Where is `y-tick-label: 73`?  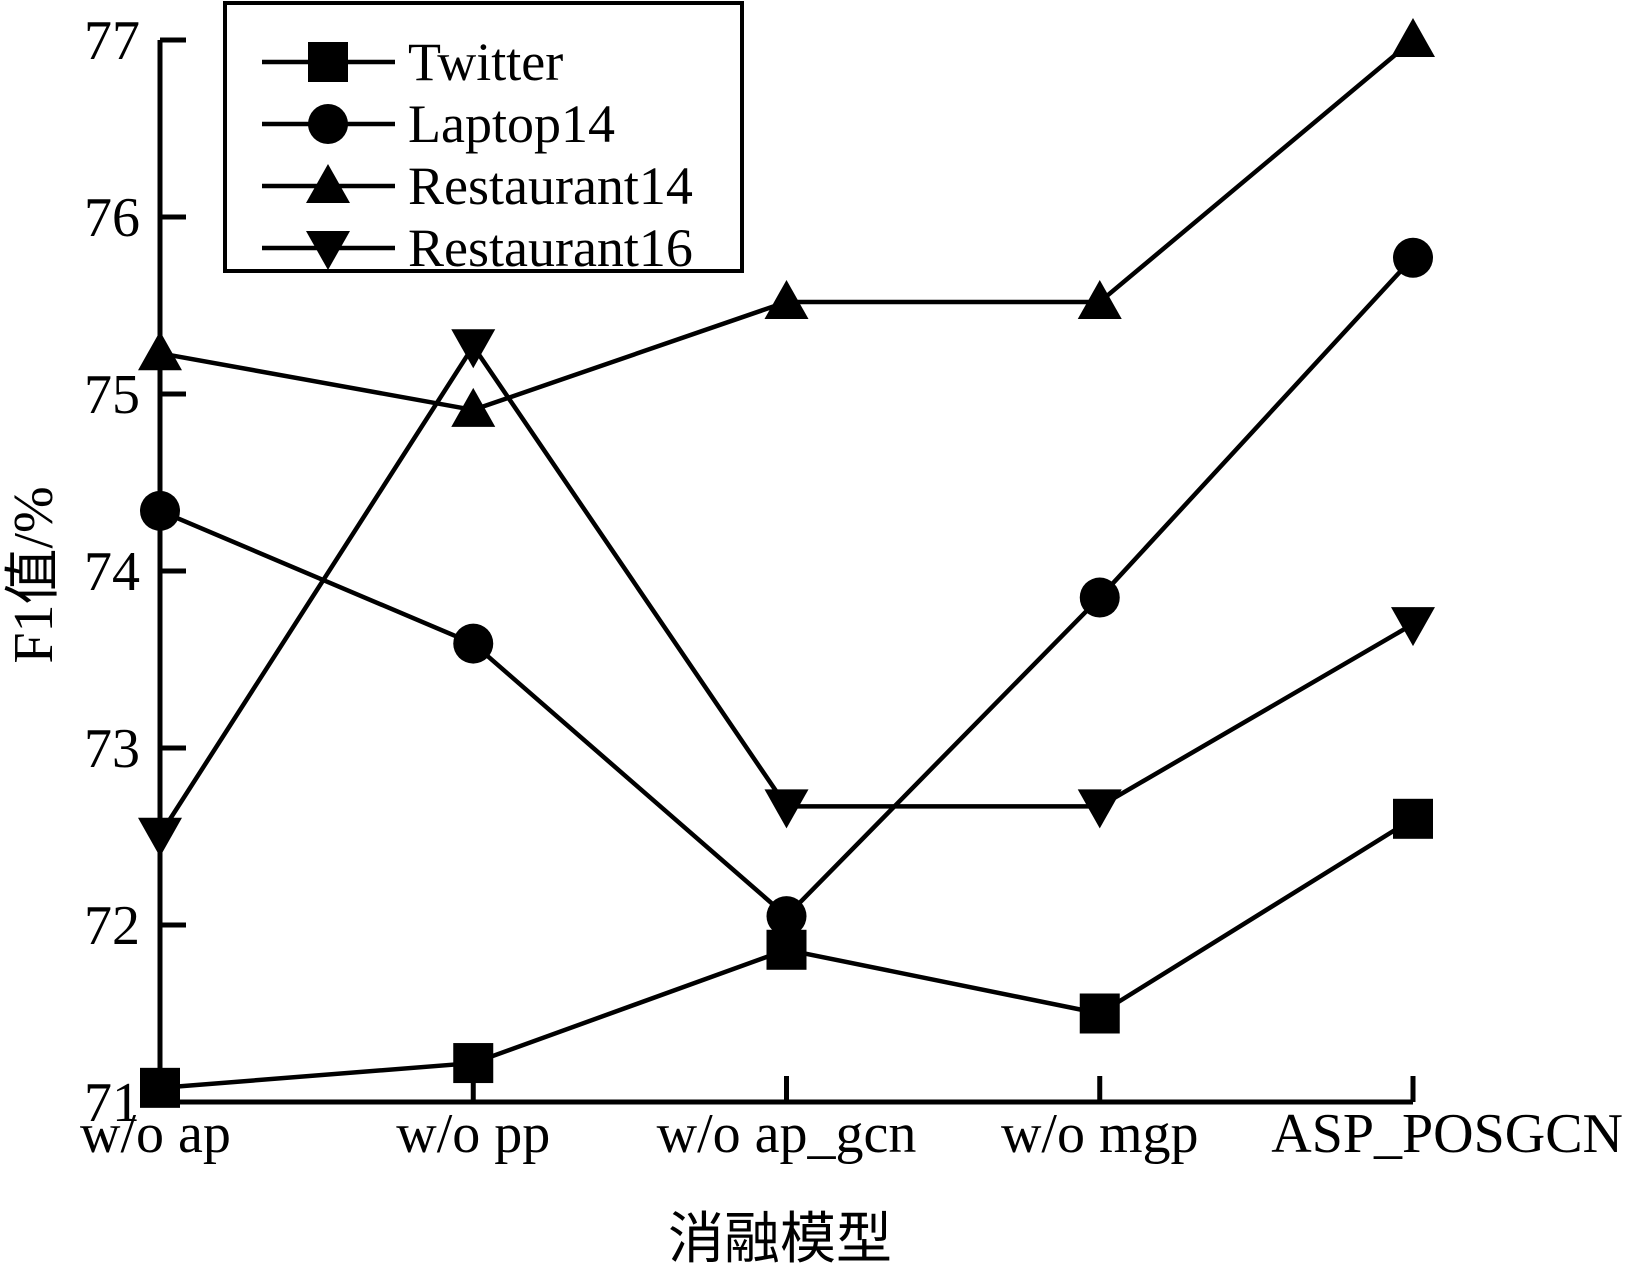 y-tick-label: 73 is located at coordinates (112, 749).